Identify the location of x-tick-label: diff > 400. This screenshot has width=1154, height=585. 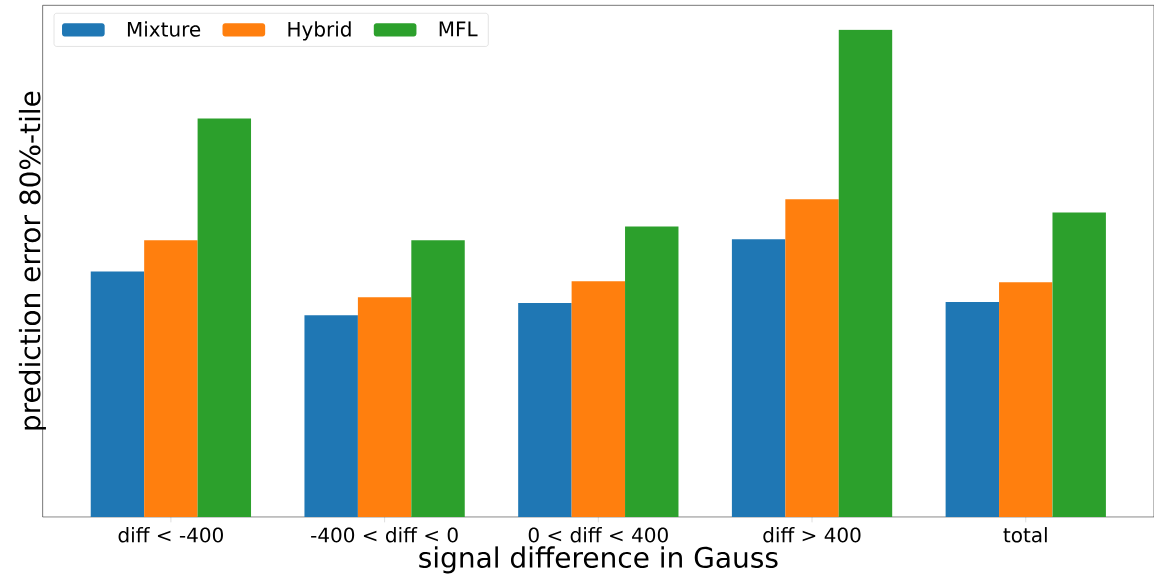
(812, 535).